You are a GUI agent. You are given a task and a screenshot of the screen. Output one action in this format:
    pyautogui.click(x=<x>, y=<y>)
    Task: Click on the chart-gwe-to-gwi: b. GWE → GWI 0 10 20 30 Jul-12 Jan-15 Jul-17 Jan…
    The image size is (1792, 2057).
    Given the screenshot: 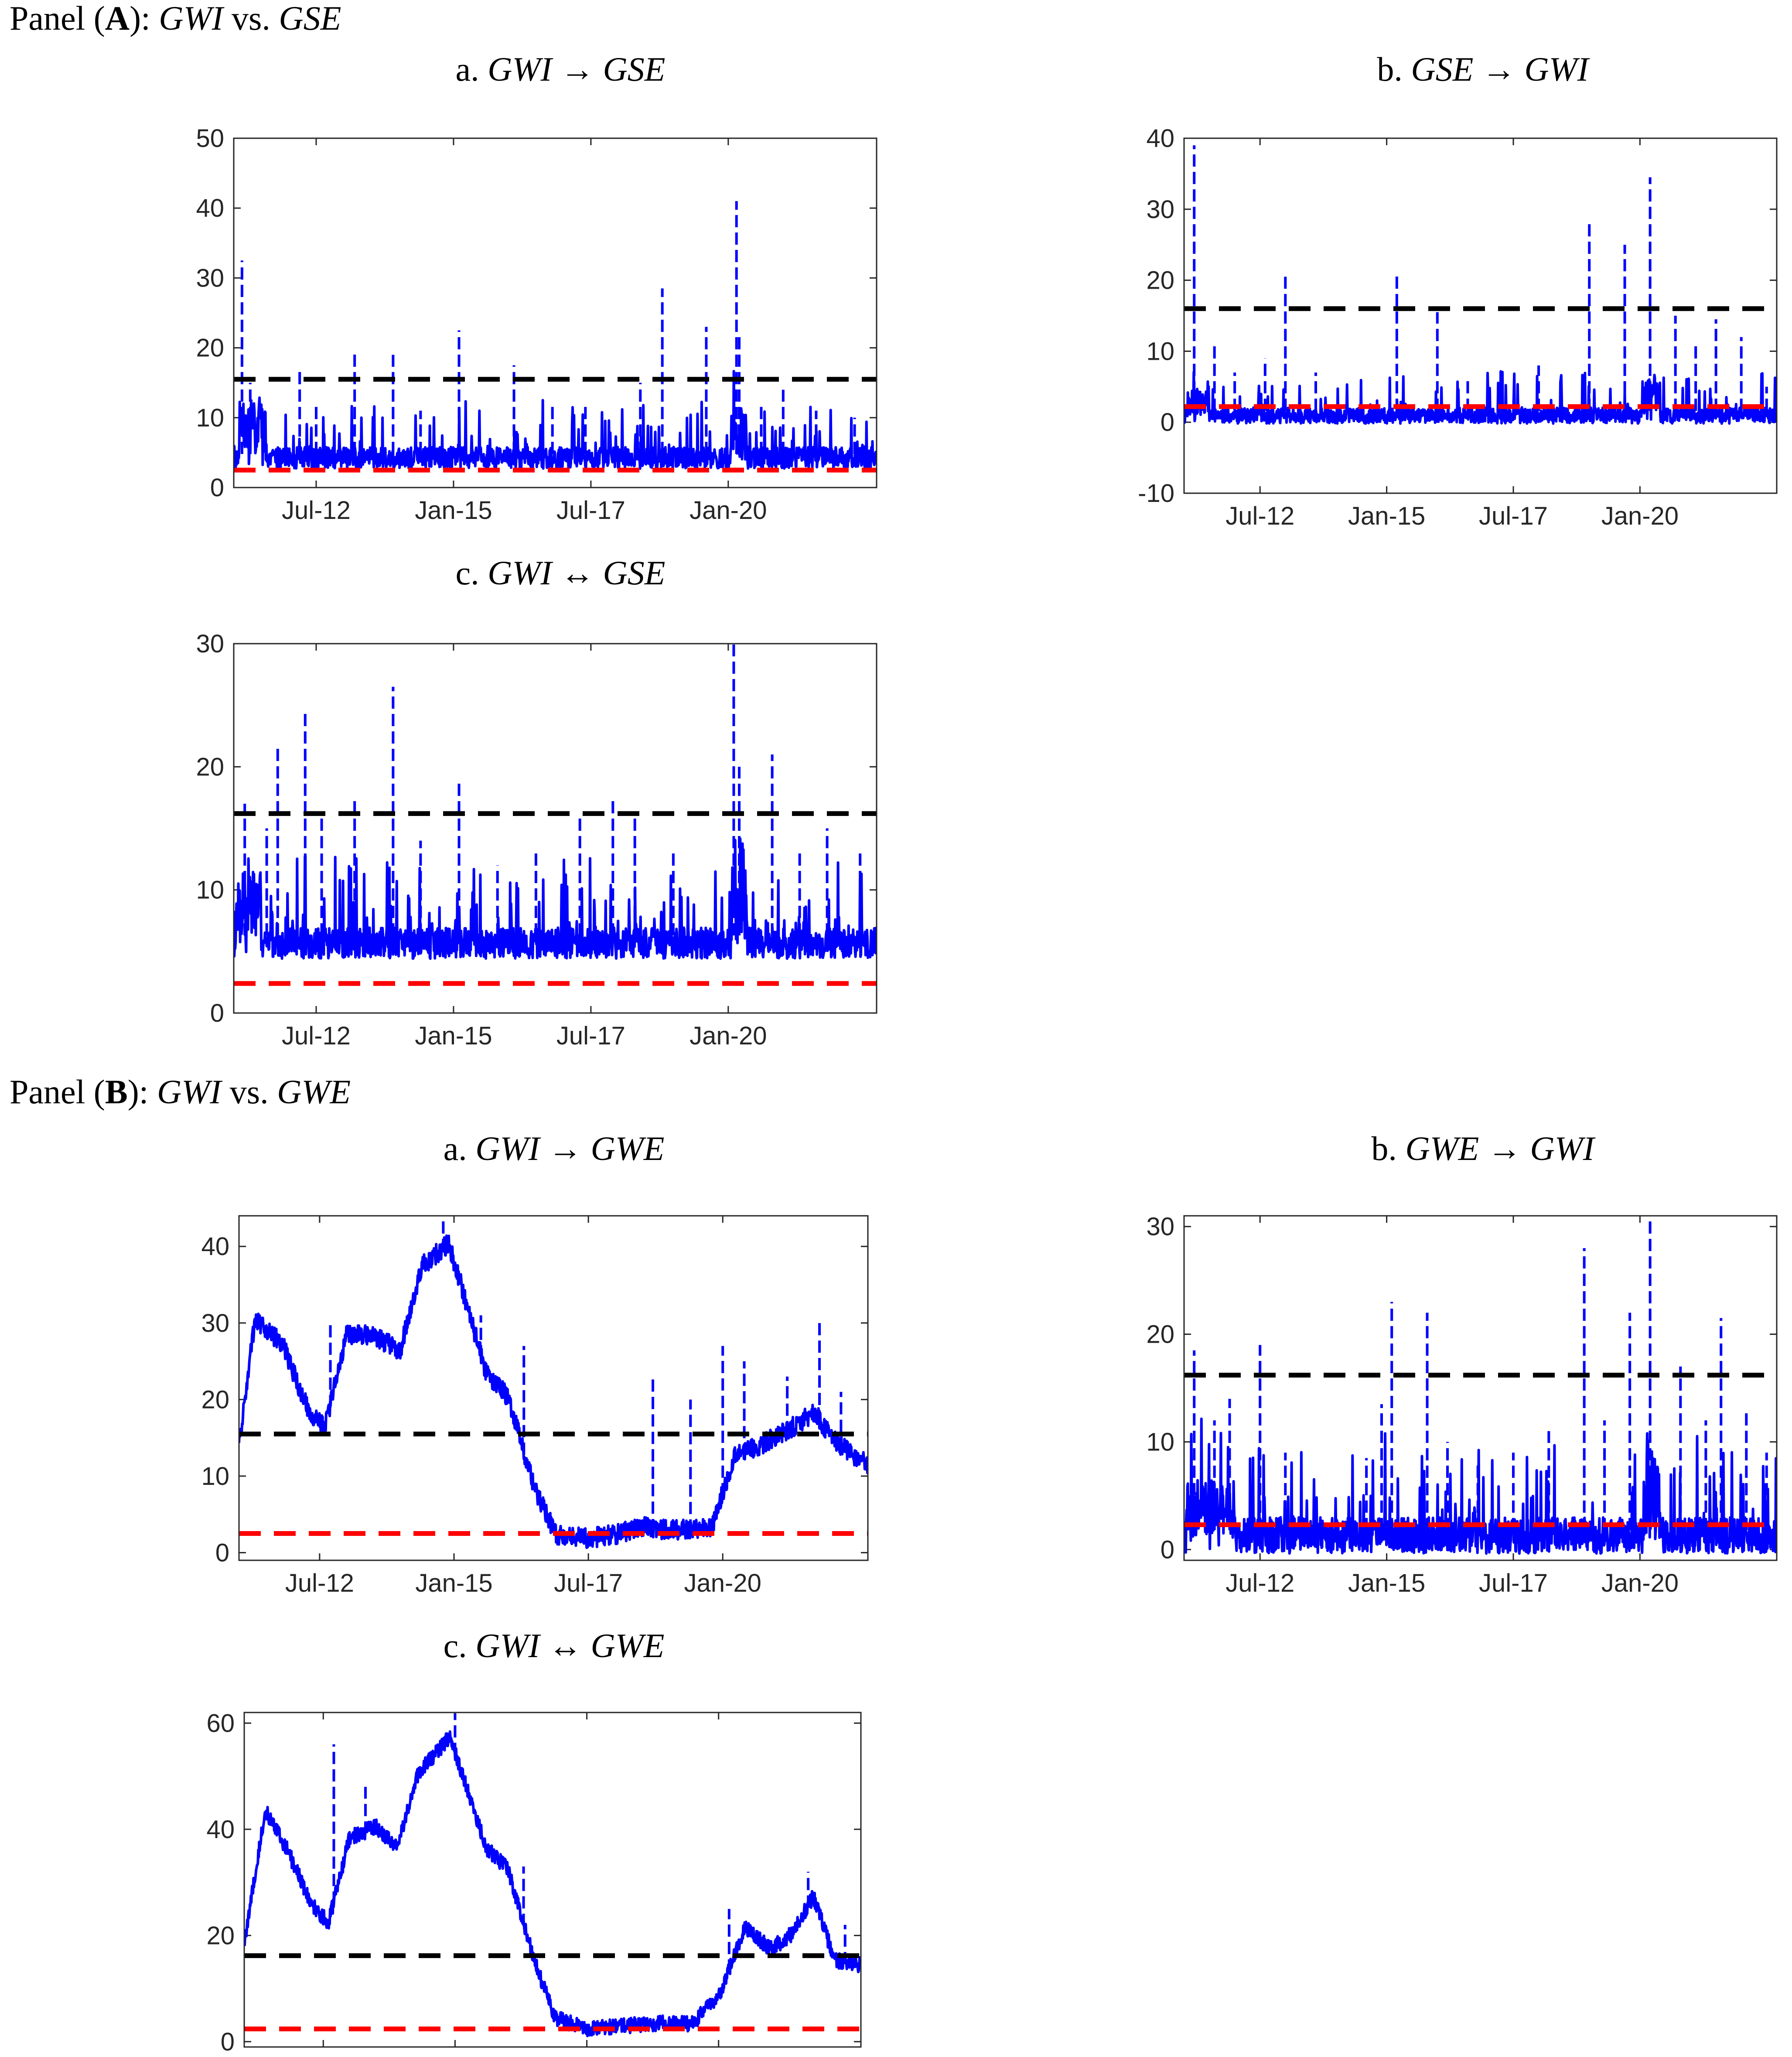 What is the action you would take?
    pyautogui.click(x=1462, y=1363)
    